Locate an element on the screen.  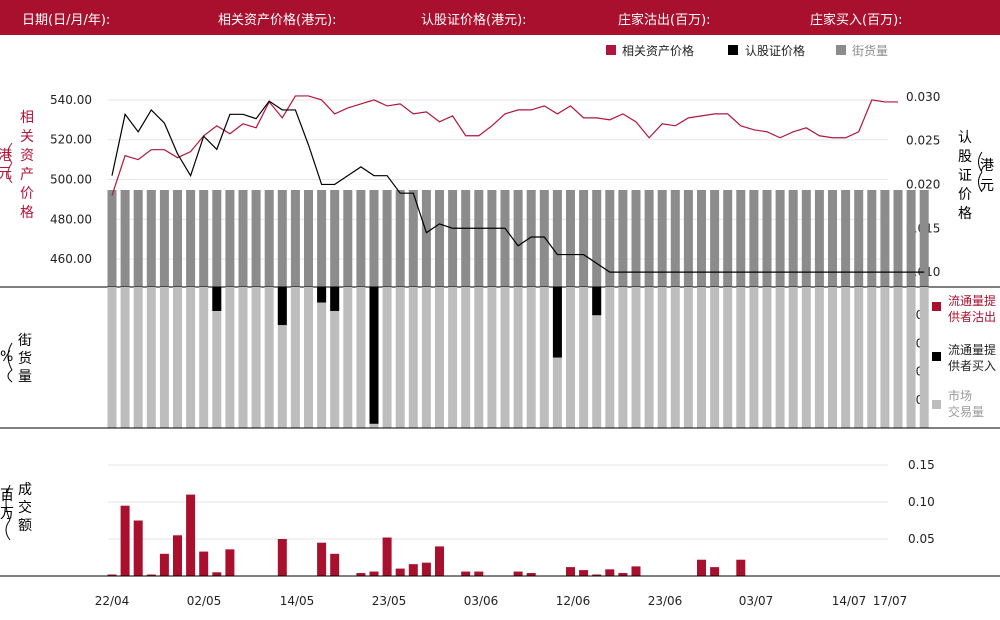
bottom-unit-char: 万 is located at coordinates (7, 514).